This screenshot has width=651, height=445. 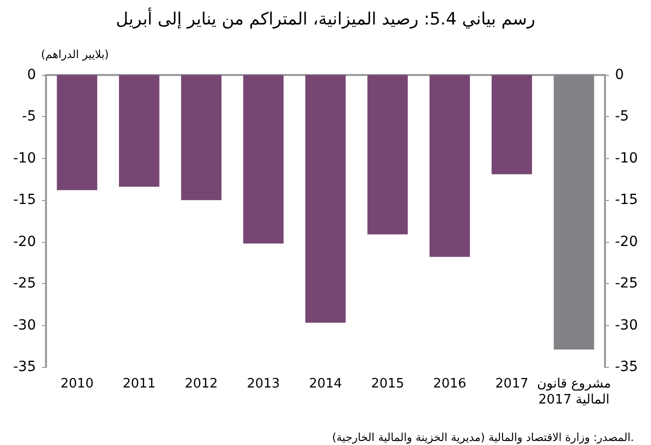 I want to click on x-tick-label: 2014, so click(x=325, y=384).